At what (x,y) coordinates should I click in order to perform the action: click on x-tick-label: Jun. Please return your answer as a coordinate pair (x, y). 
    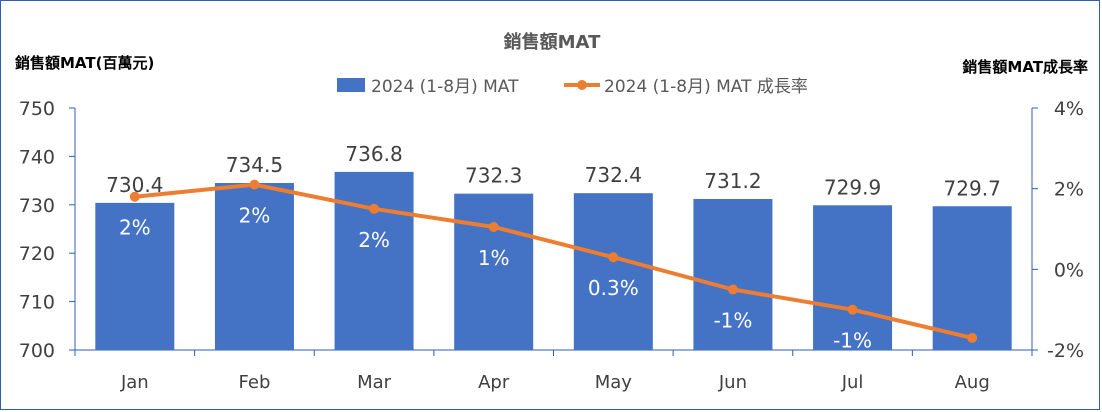
    Looking at the image, I should click on (732, 382).